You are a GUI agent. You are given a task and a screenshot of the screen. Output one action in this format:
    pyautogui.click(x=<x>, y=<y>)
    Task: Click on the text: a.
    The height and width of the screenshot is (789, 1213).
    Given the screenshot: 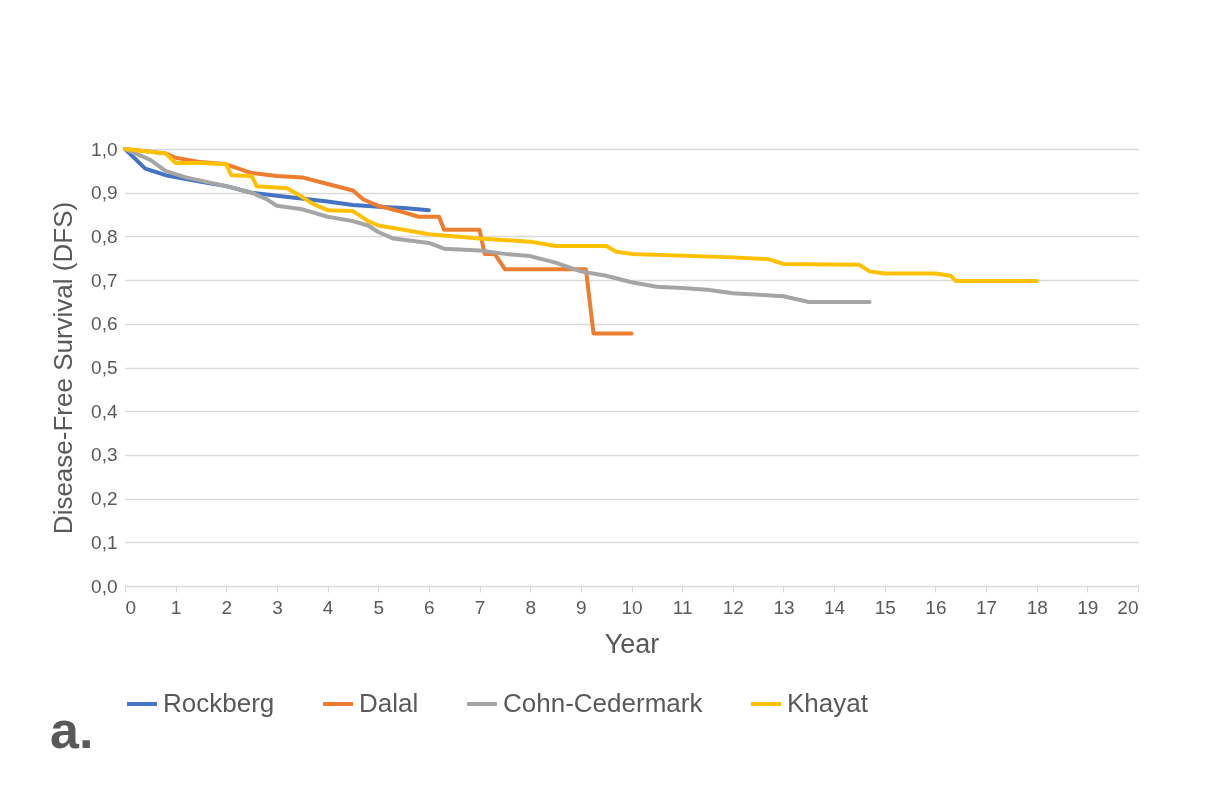 What is the action you would take?
    pyautogui.click(x=72, y=730)
    